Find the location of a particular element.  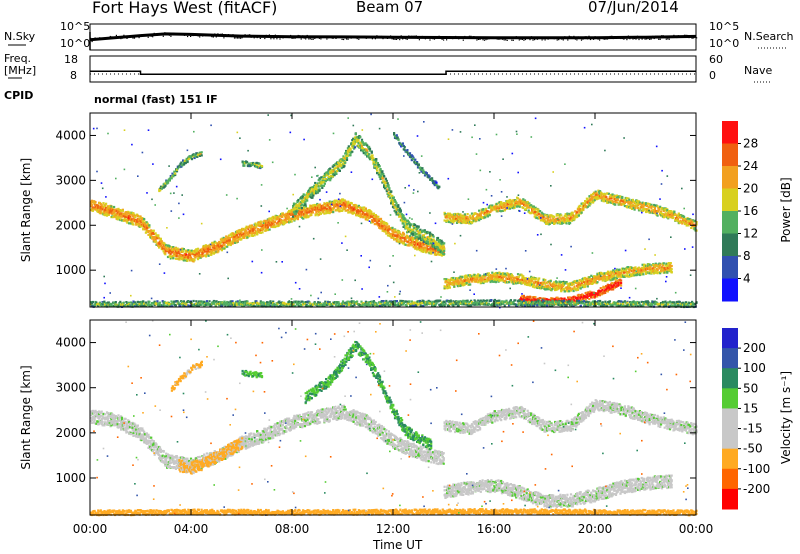

frequency-line-series is located at coordinates (393, 73).